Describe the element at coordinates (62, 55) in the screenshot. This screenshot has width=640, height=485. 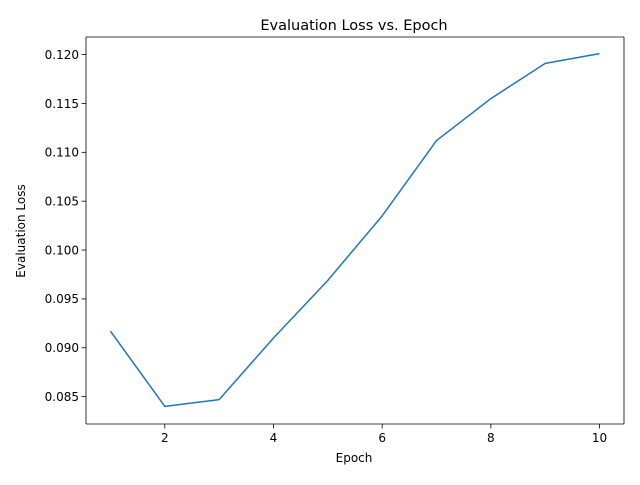
I see `y-tick-label-7: 0.120` at that location.